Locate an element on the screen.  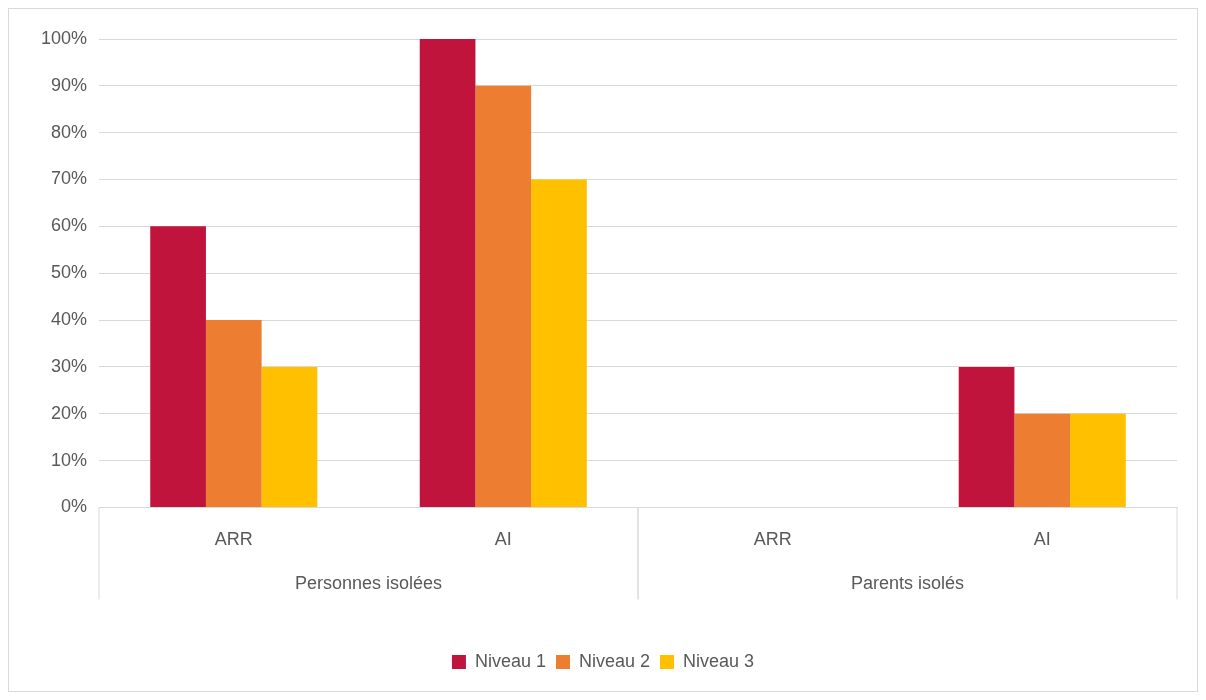
text: Parents isolés is located at coordinates (907, 583).